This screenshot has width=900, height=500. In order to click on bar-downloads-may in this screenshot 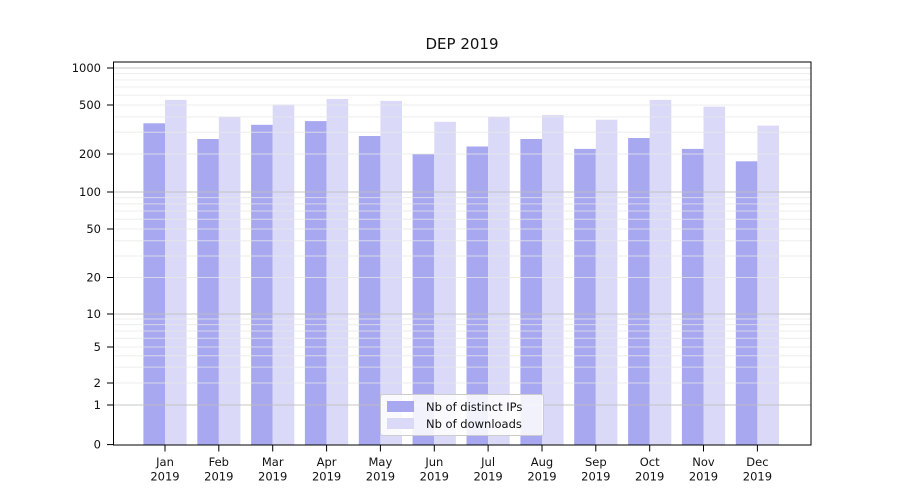, I will do `click(391, 272)`.